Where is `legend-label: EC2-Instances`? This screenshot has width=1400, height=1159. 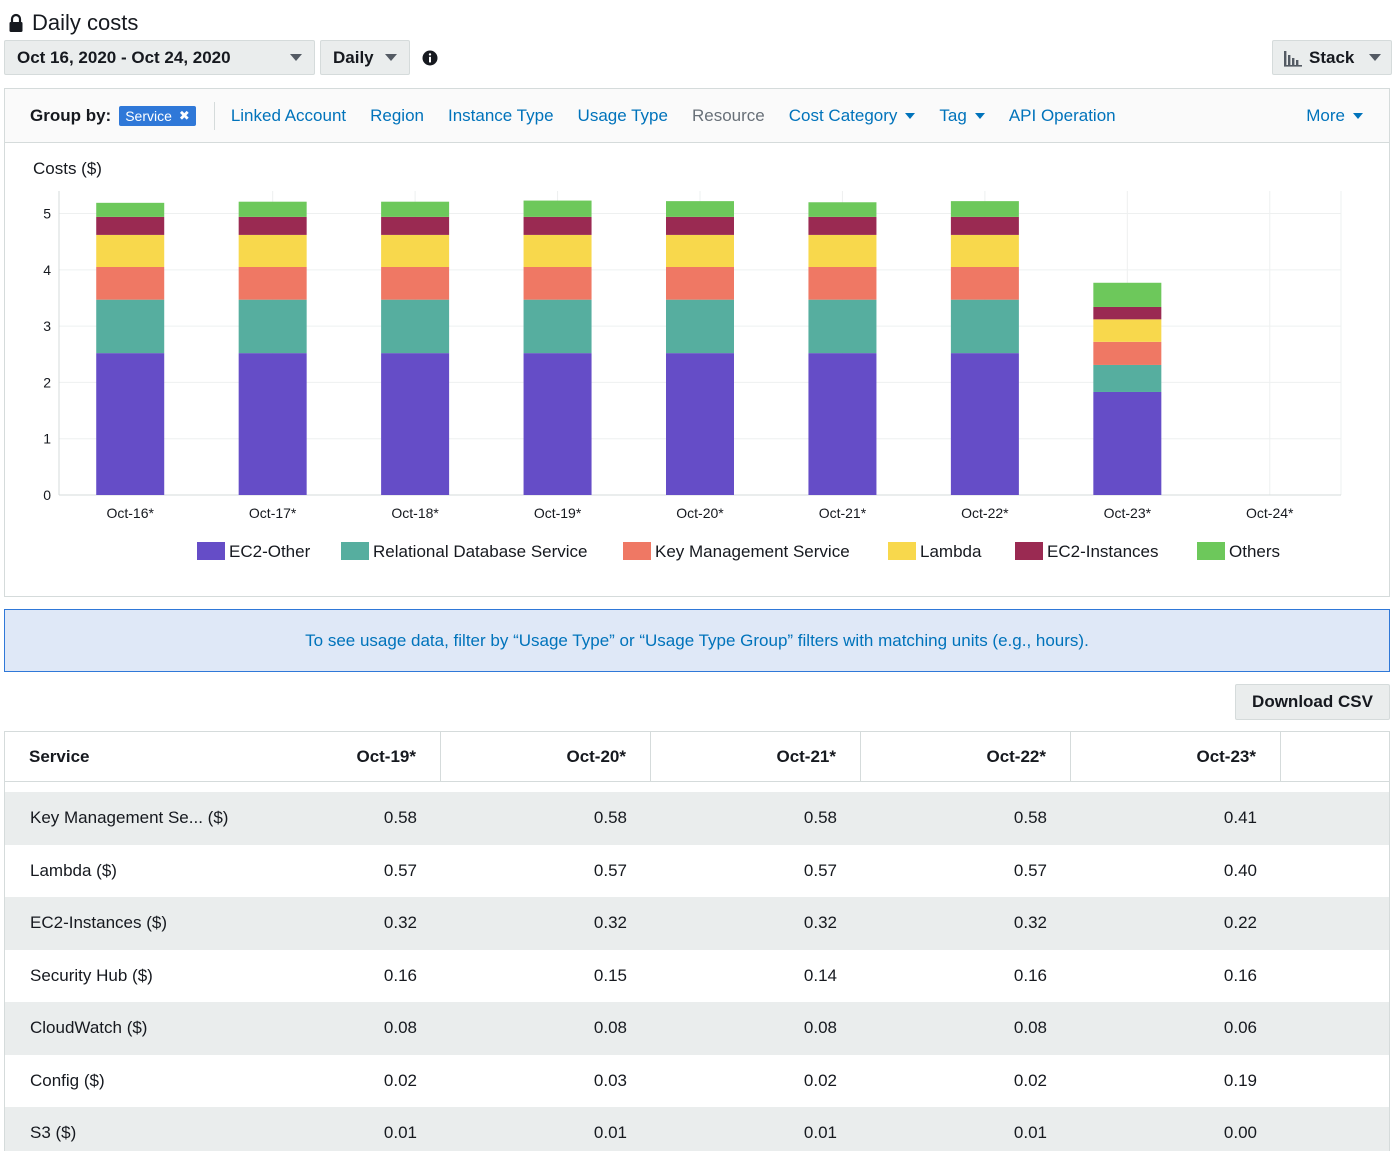 legend-label: EC2-Instances is located at coordinates (1103, 551).